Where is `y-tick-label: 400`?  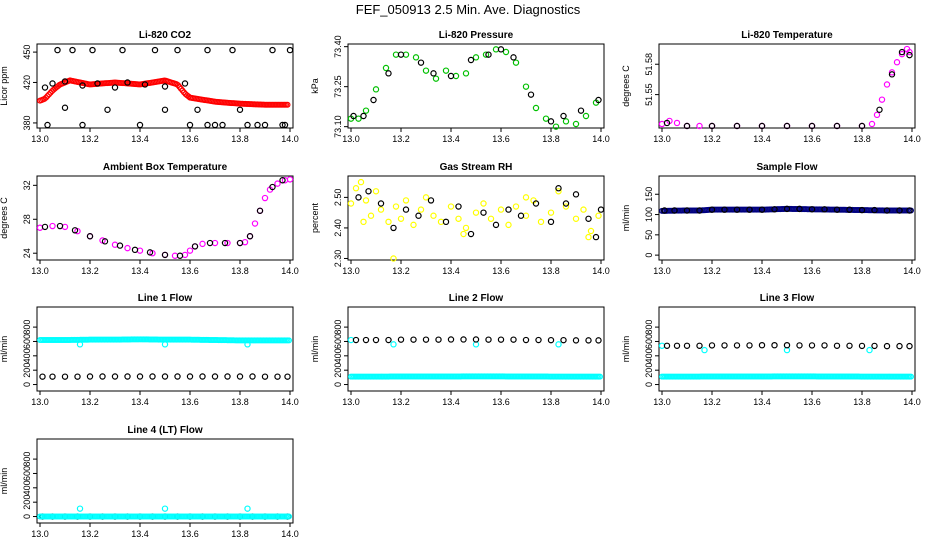 y-tick-label: 400 is located at coordinates (338, 355).